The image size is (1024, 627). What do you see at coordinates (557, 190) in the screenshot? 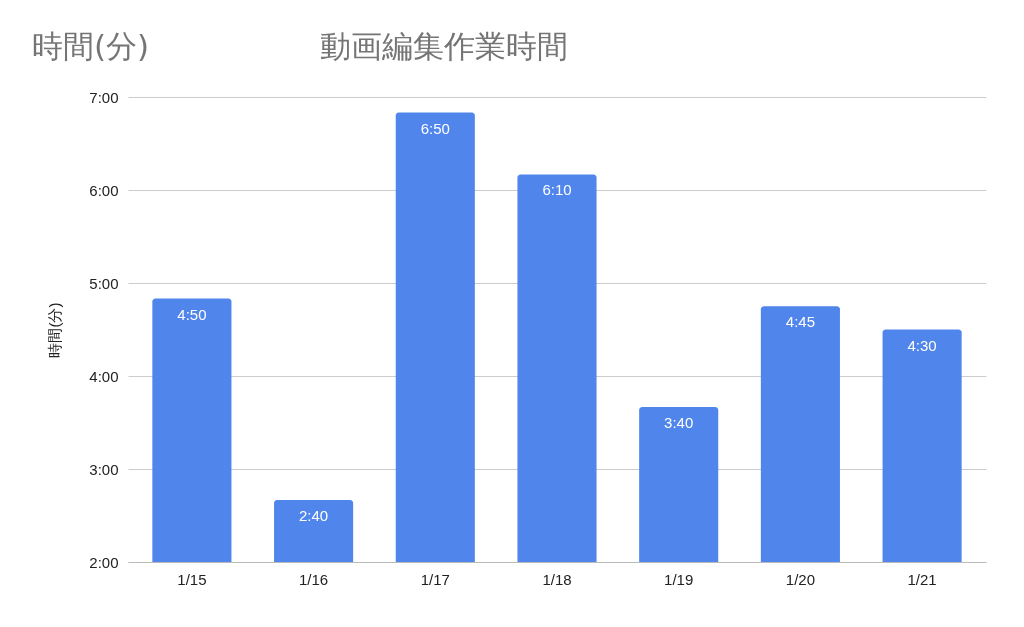
I see `data-label: 6:10` at bounding box center [557, 190].